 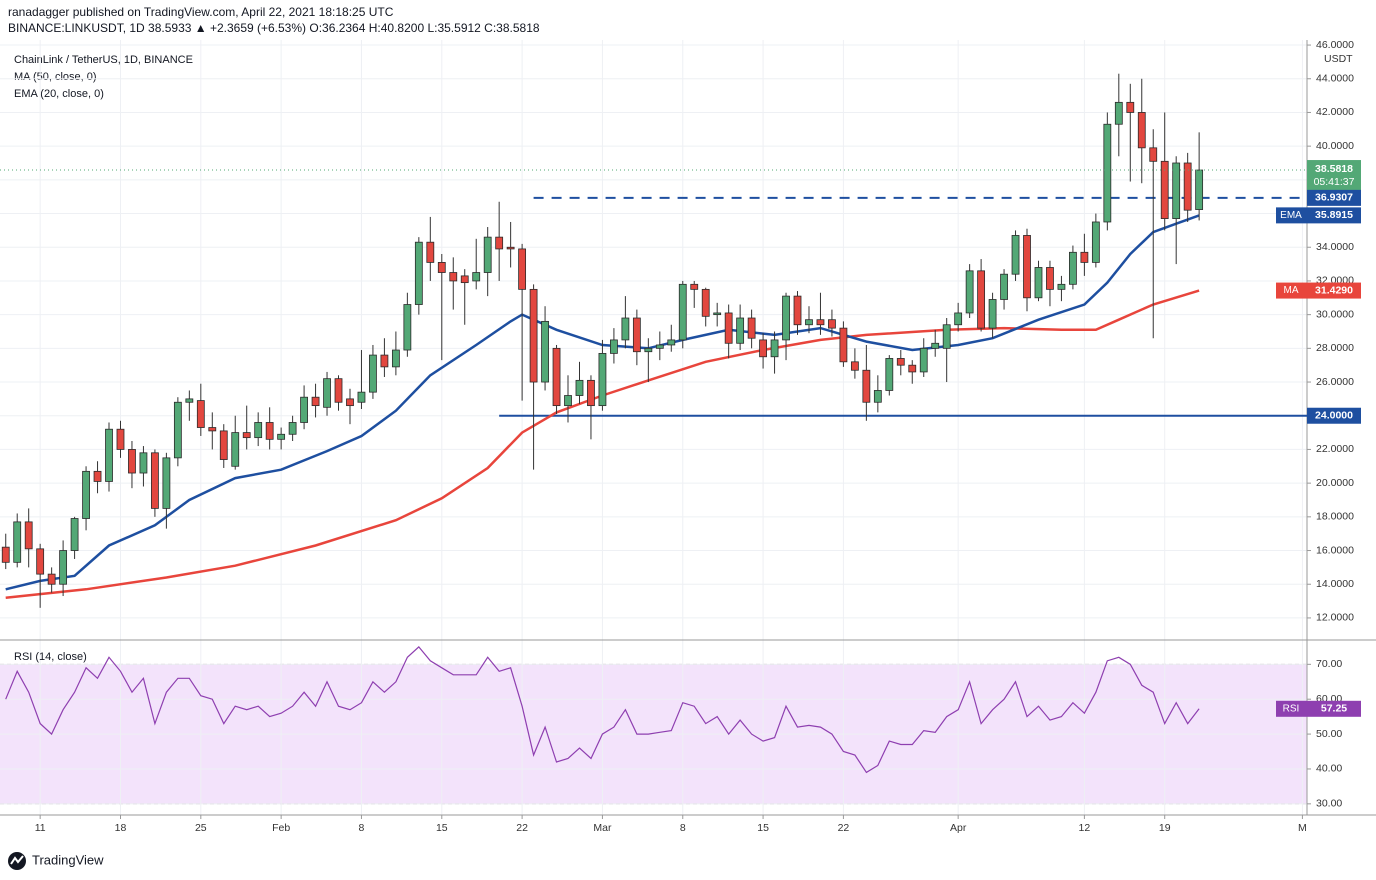 What do you see at coordinates (68, 859) in the screenshot?
I see `brand: TradingView` at bounding box center [68, 859].